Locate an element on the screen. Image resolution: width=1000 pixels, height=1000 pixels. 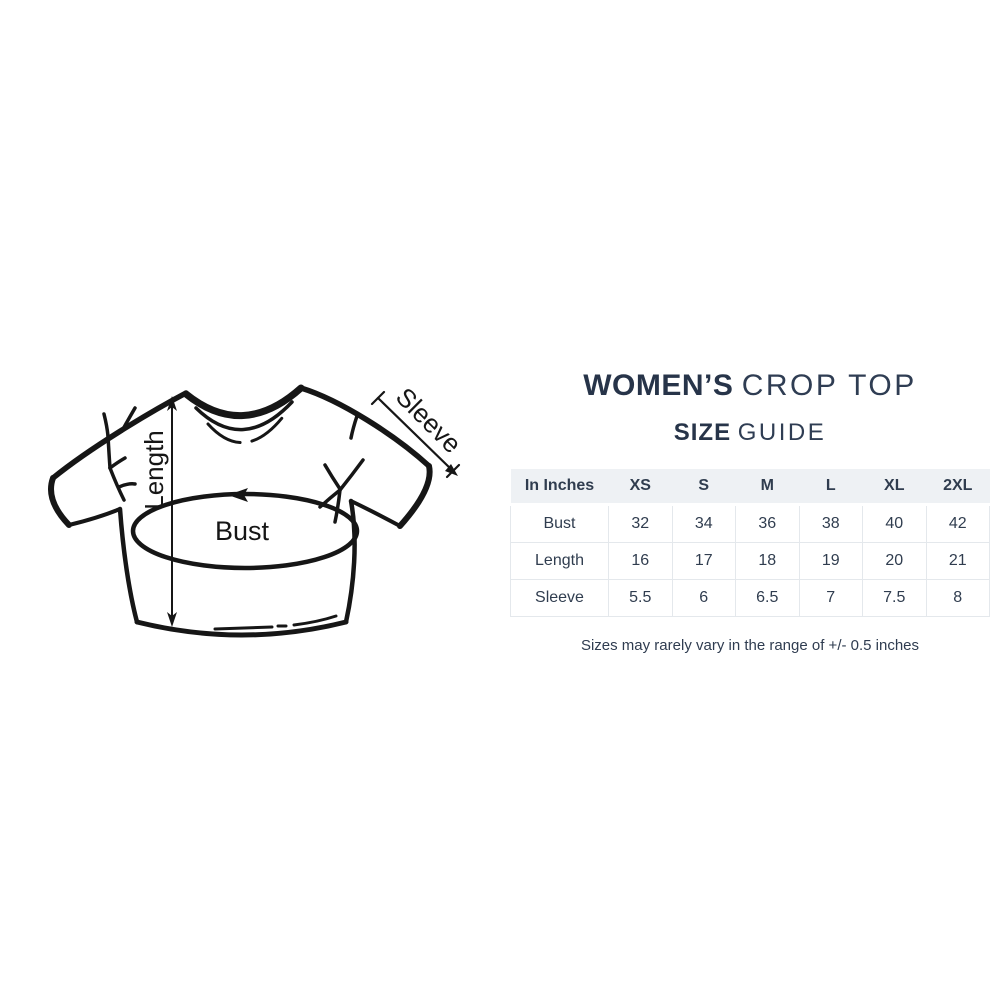
length-measure-arrow is located at coordinates (172, 511).